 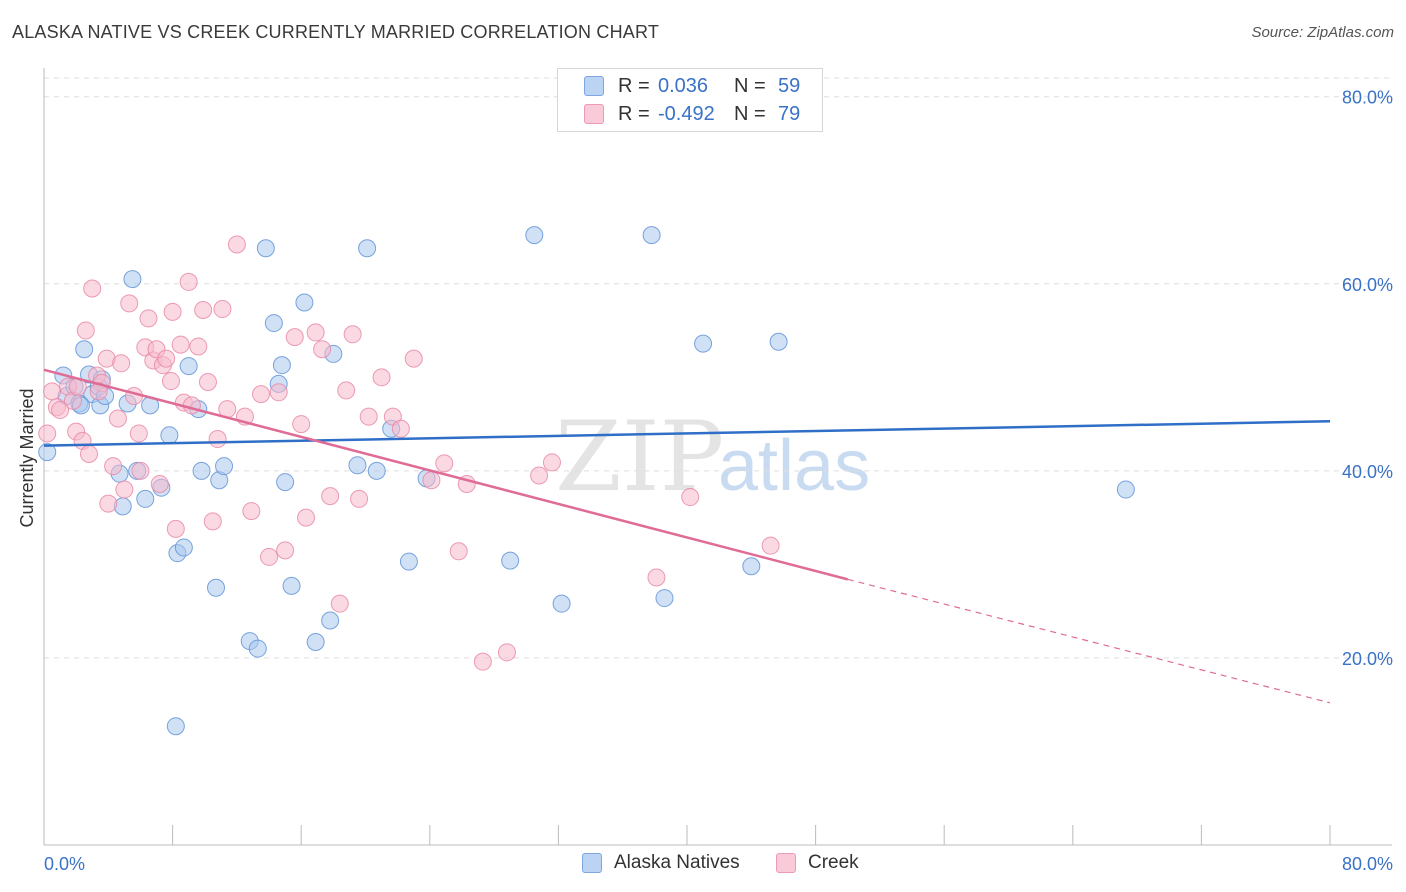 I want to click on correlation-legend: R = 0.036 N = 59 R = -0.492 N = 79, so click(x=690, y=100).